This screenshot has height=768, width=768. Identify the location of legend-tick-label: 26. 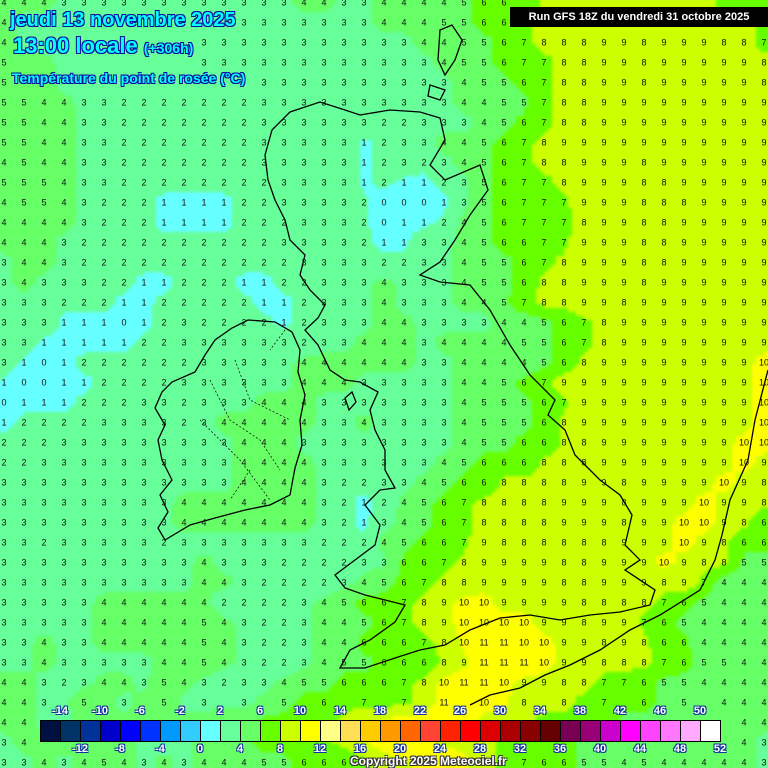
(460, 711).